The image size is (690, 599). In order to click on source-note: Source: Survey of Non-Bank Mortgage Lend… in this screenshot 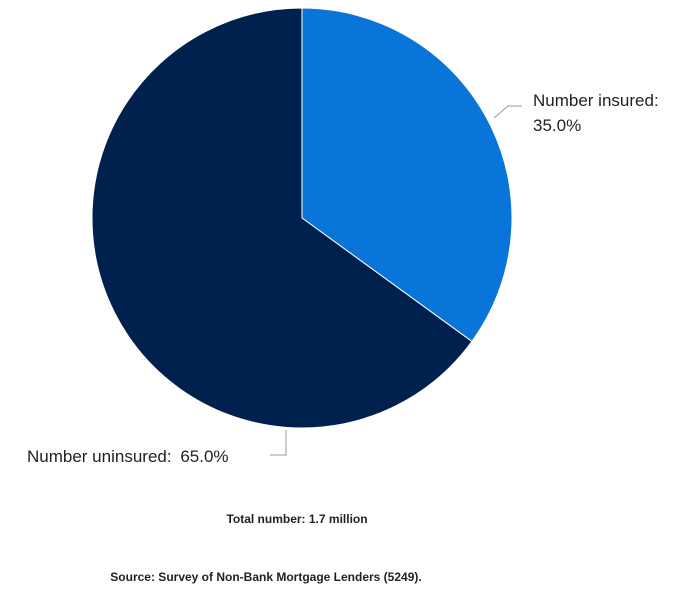, I will do `click(266, 577)`.